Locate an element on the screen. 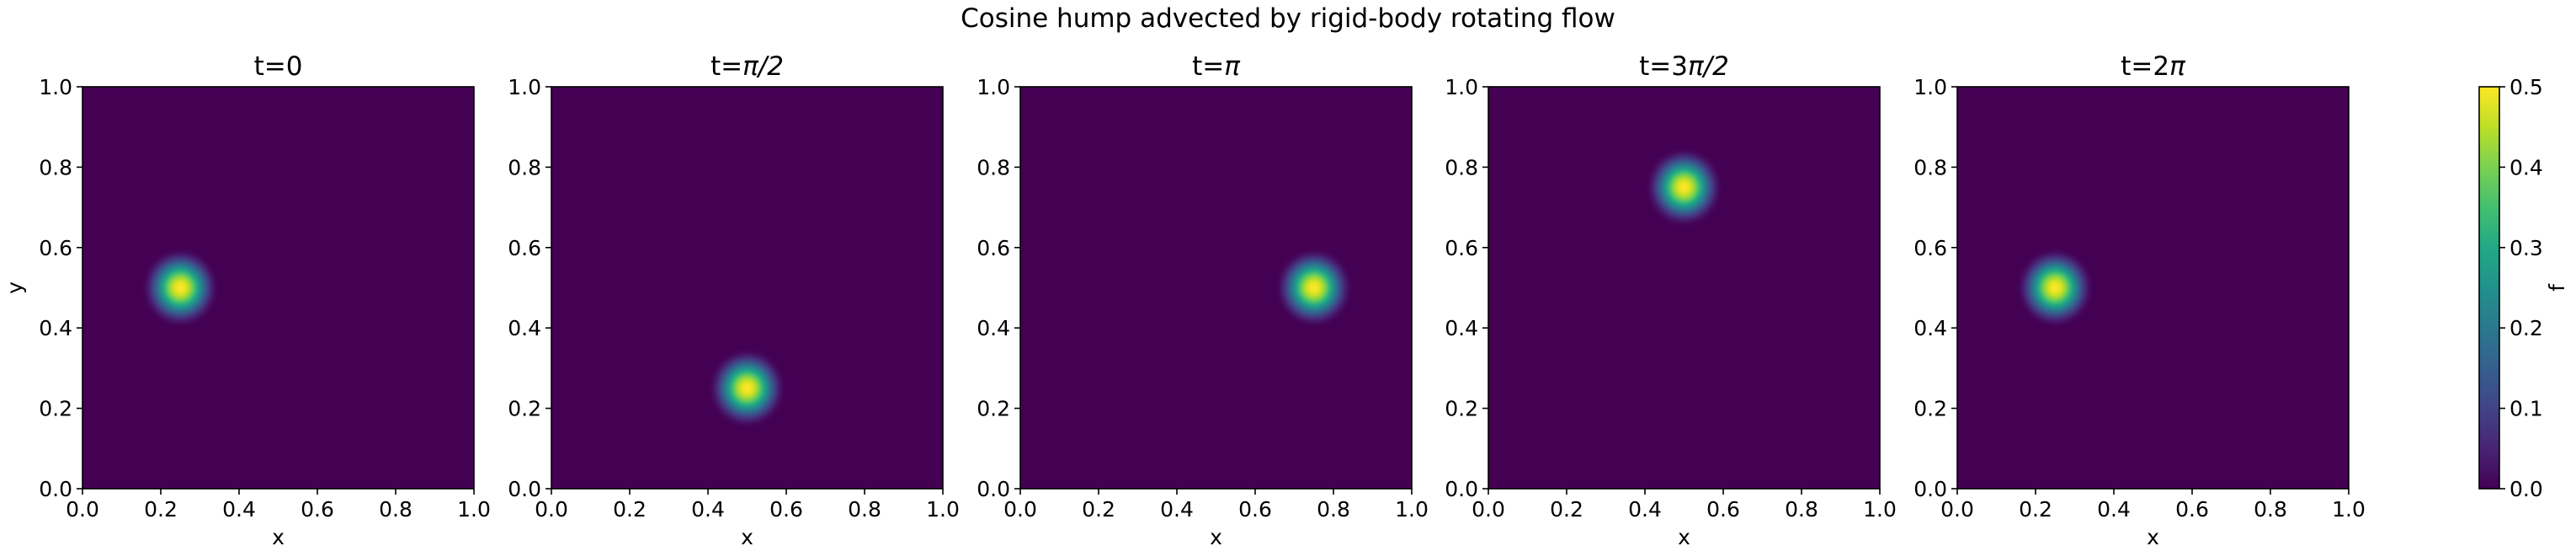 This screenshot has height=546, width=2576. colorbar-tick-label: 0.1 is located at coordinates (2526, 409).